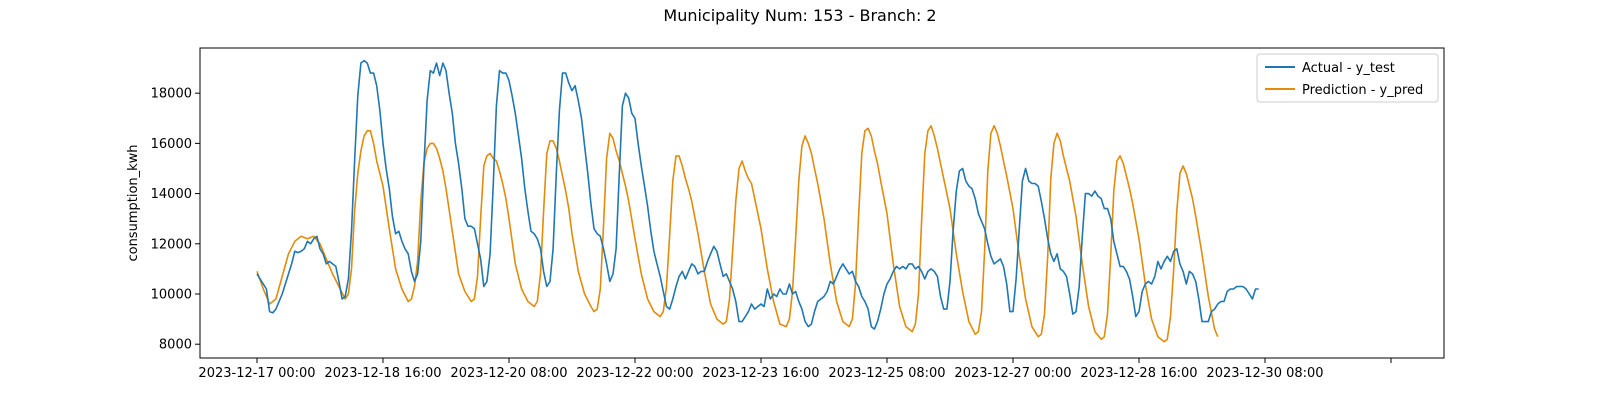 The image size is (1600, 400). I want to click on y-tick-label: 8000, so click(175, 345).